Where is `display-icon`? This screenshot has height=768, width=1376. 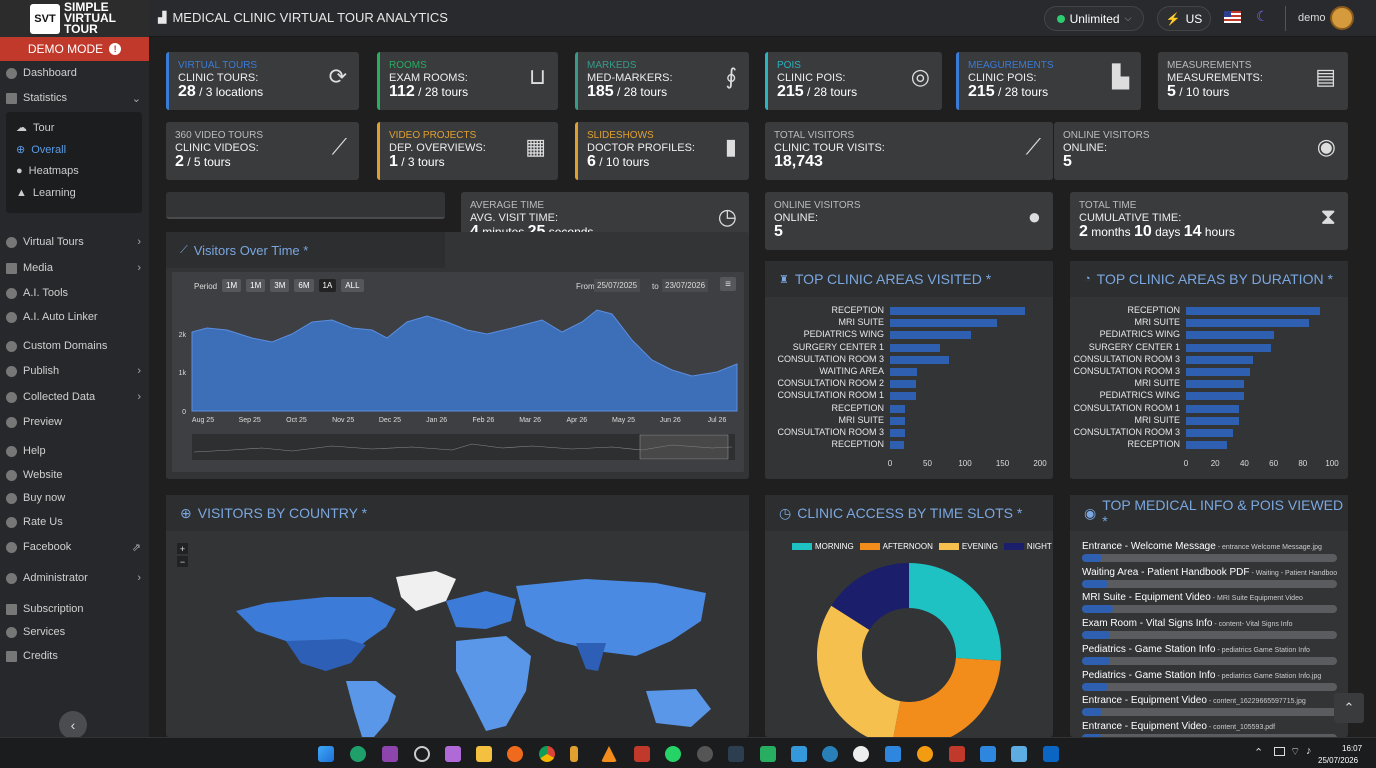
display-icon is located at coordinates (1279, 751).